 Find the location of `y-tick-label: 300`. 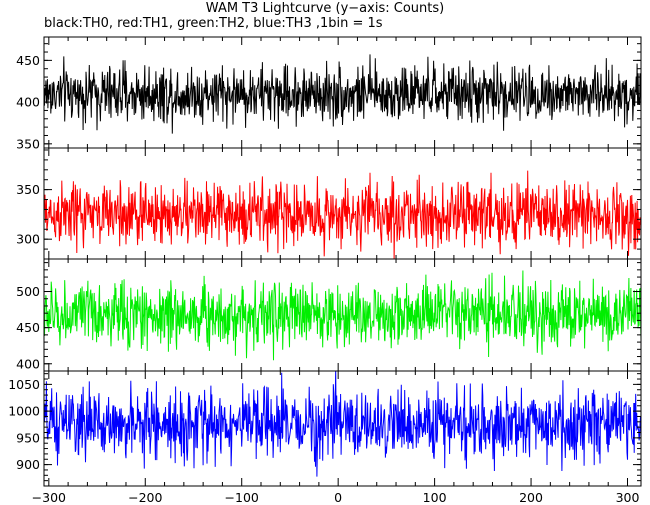

y-tick-label: 300 is located at coordinates (28, 239).